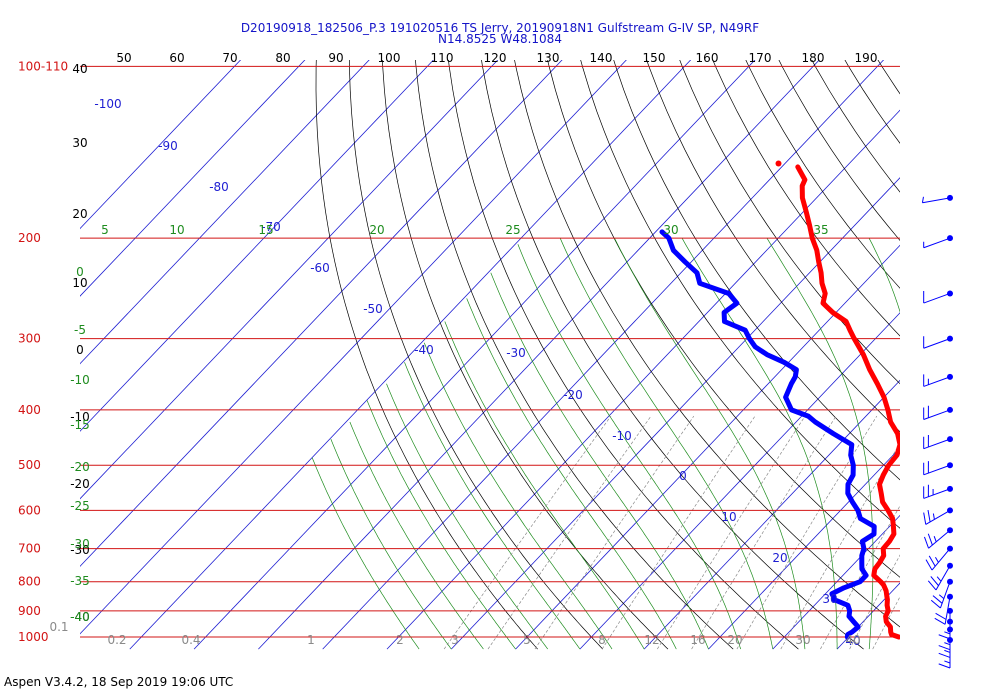 The height and width of the screenshot is (700, 1000). What do you see at coordinates (527, 640) in the screenshot?
I see `mixing-ratio-label: 5` at bounding box center [527, 640].